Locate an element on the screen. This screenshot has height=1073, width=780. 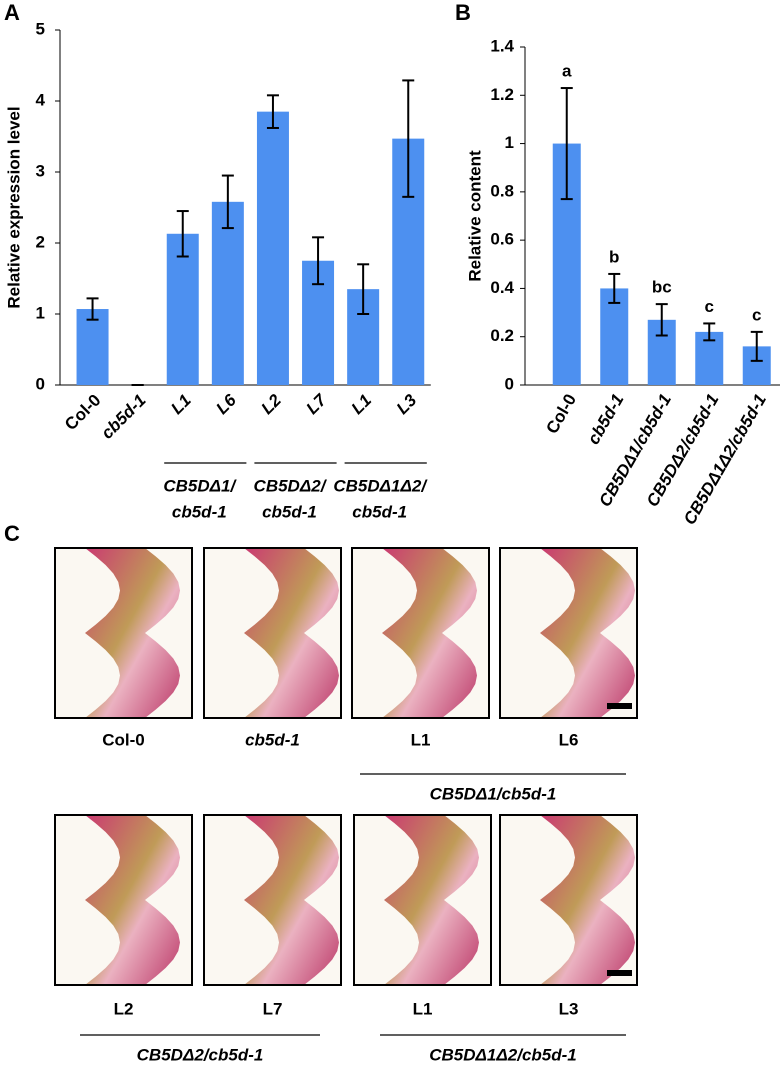
y-tick-label: 0.4 is located at coordinates (502, 287).